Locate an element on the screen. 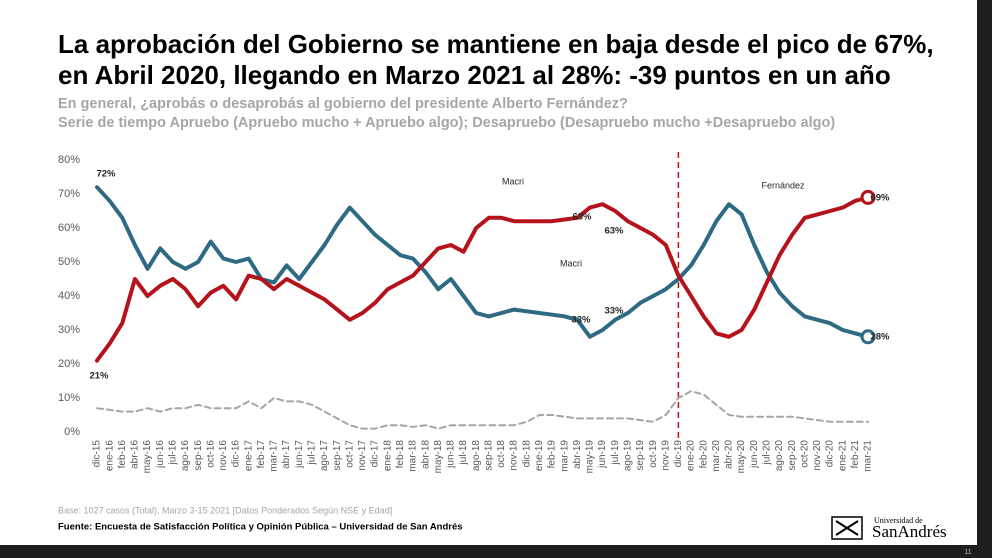  y-tick-label: 20% is located at coordinates (69, 364).